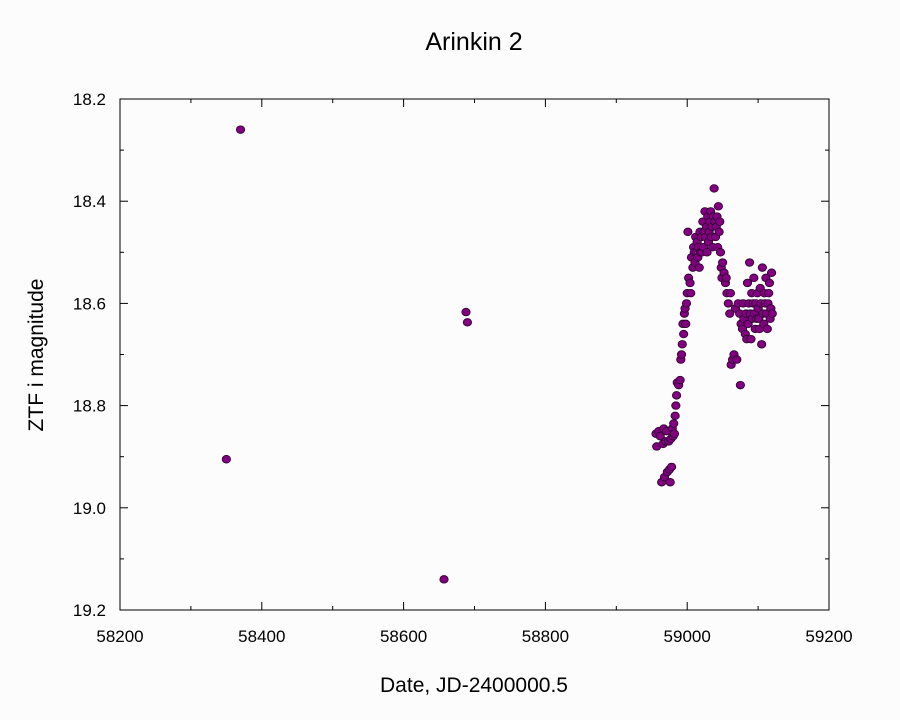 The image size is (900, 720). Describe the element at coordinates (89, 201) in the screenshot. I see `y-tick-label: 18.4` at that location.